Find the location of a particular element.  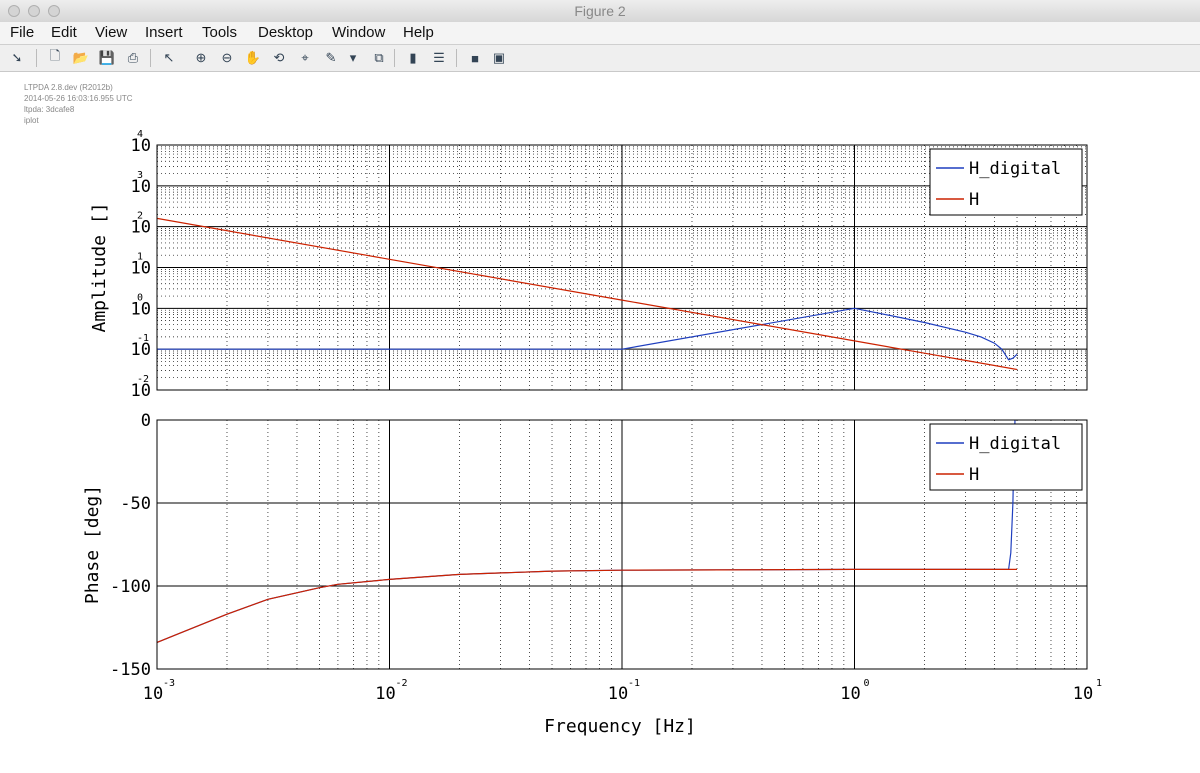

phase-ylabel: Phase [deg] is located at coordinates (92, 544).